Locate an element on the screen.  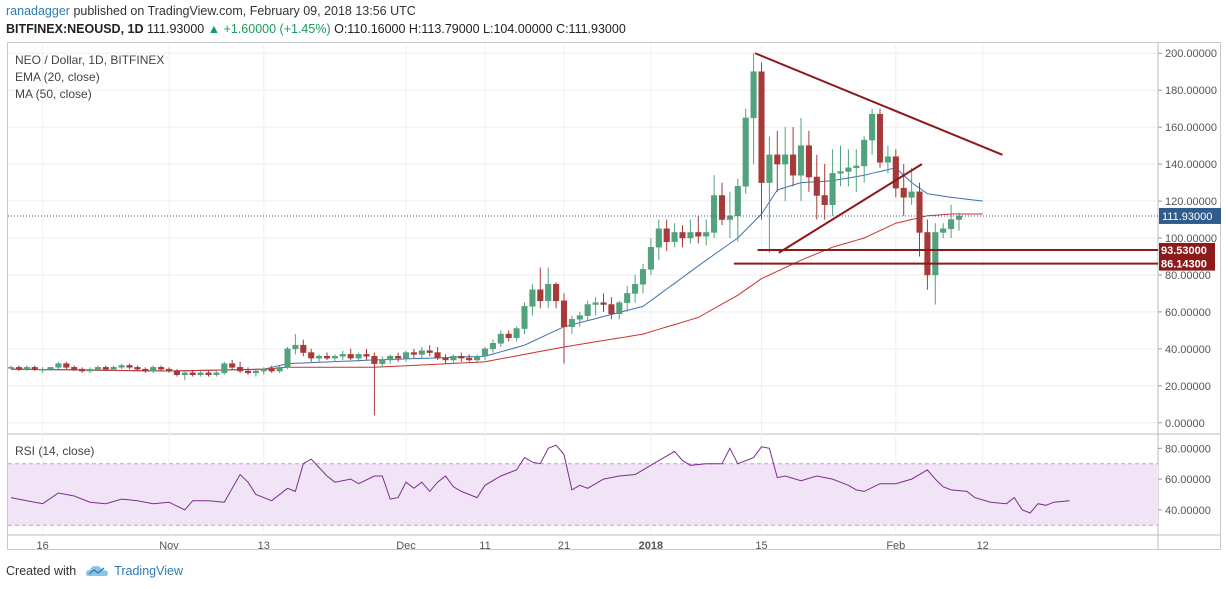
y-tick-label: 80.00000 is located at coordinates (1188, 276).